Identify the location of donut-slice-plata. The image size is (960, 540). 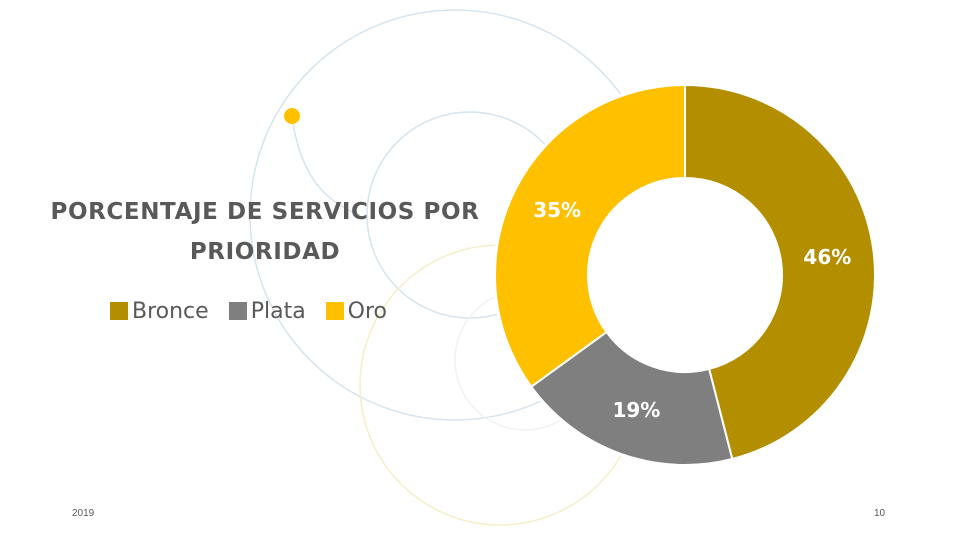
(631, 398).